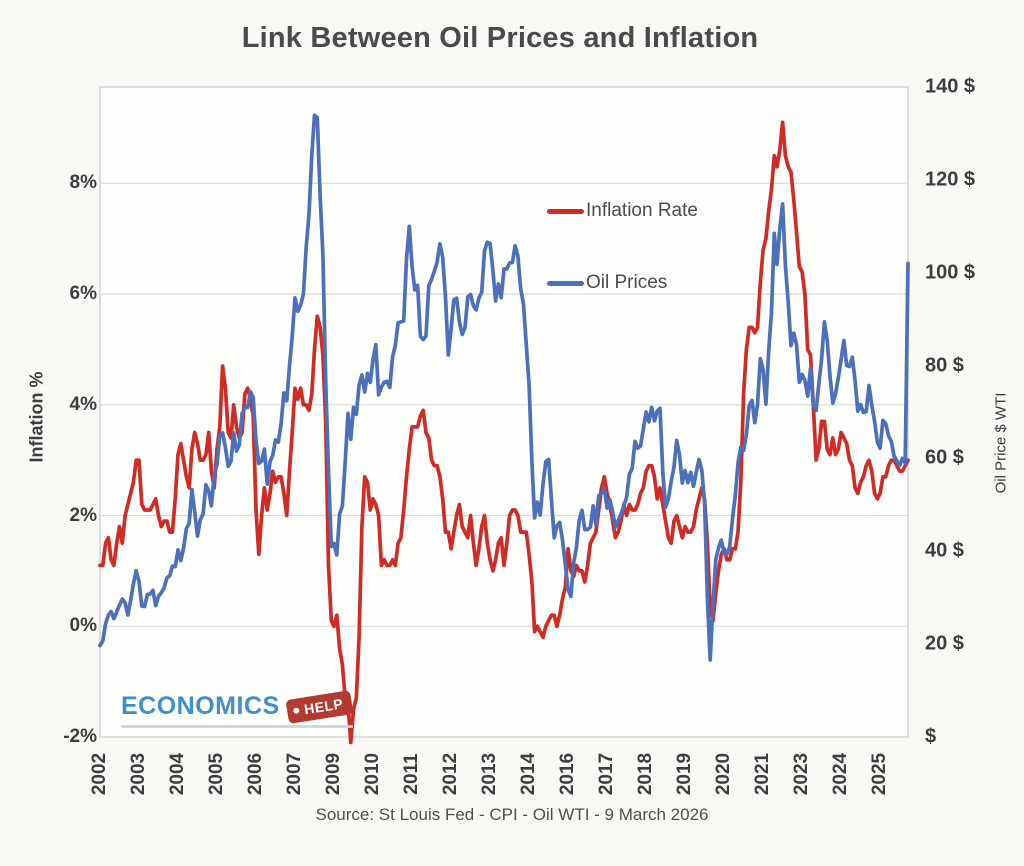 The height and width of the screenshot is (866, 1024). Describe the element at coordinates (334, 774) in the screenshot. I see `x-axis-tick-label: 2009` at that location.